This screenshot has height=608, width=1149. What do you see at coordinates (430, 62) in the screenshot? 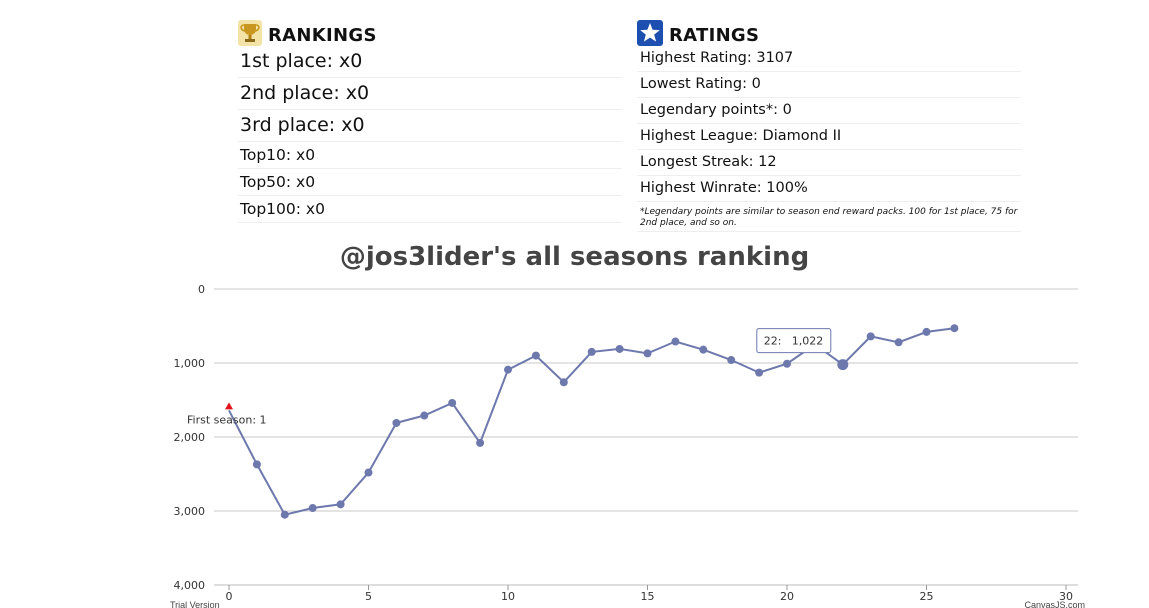
I see `rankings-row-1st: 1st place: x0` at bounding box center [430, 62].